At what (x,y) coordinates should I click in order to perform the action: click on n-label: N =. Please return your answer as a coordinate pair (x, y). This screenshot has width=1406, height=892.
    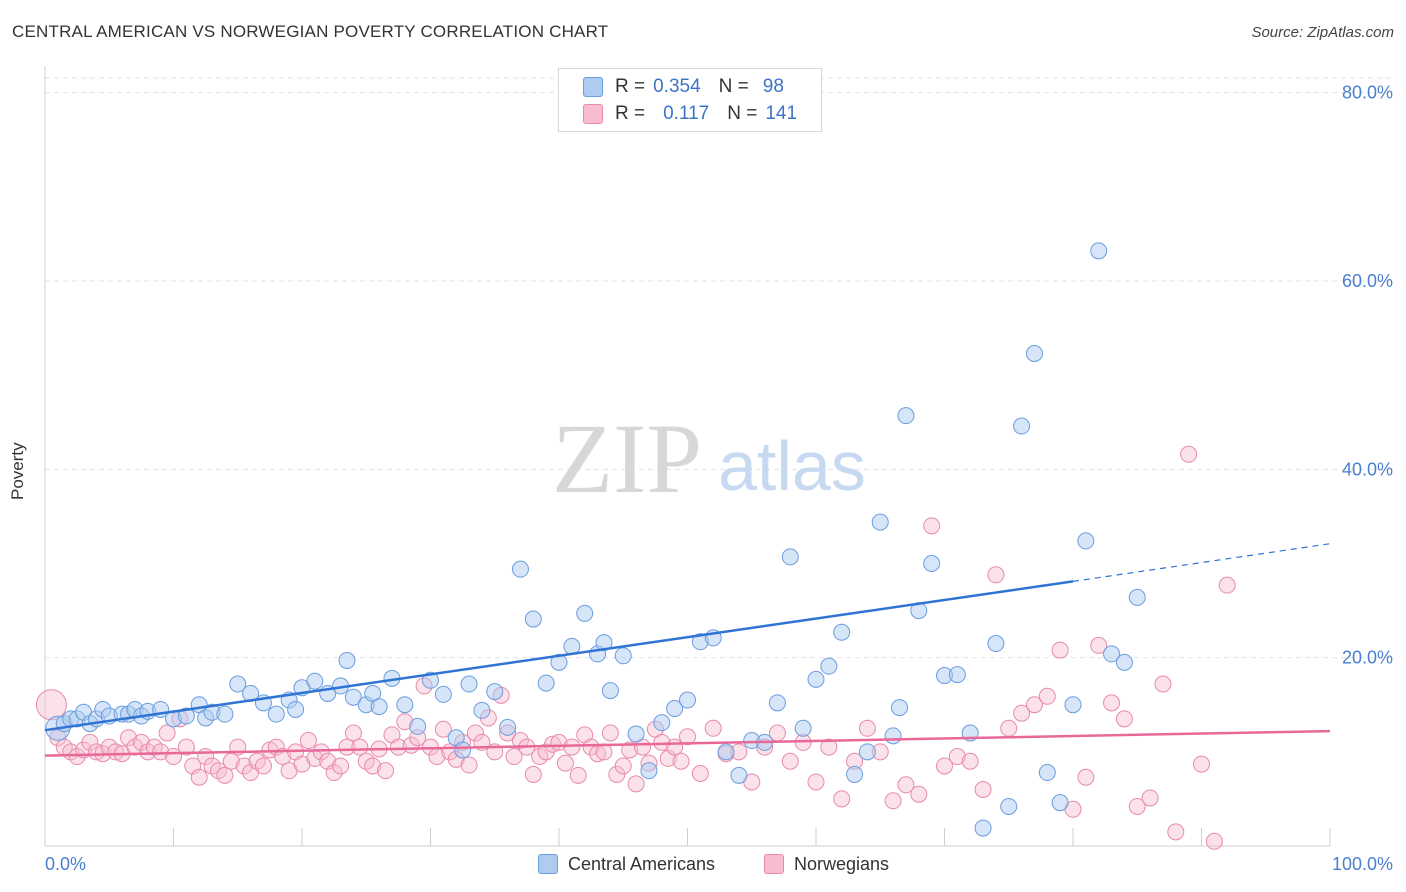
    Looking at the image, I should click on (742, 113).